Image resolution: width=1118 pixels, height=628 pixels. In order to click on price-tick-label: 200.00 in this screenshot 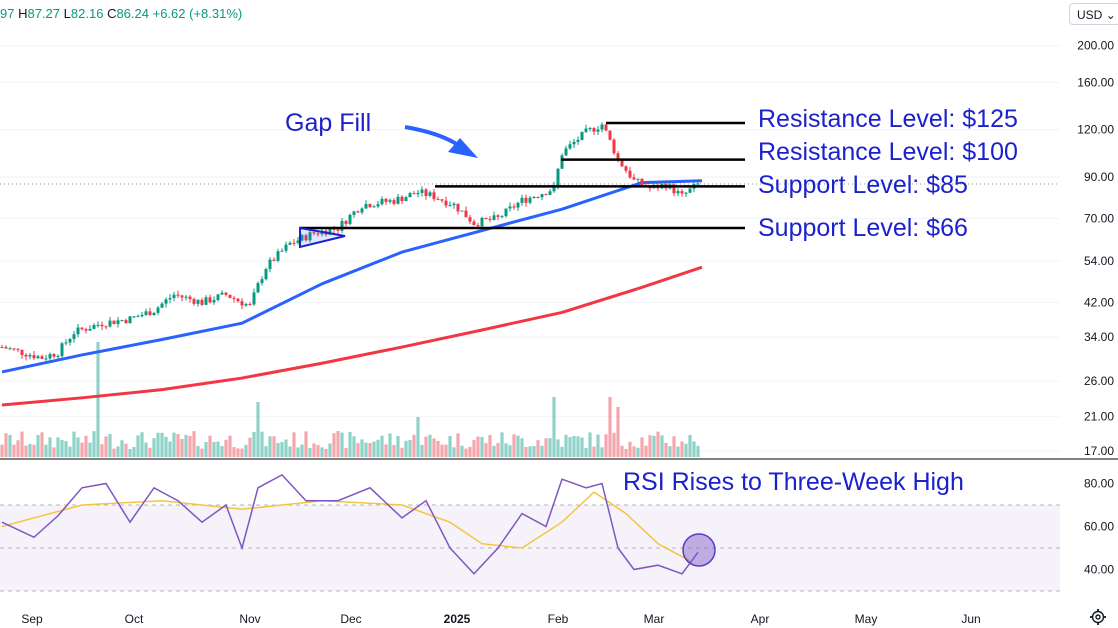, I will do `click(1095, 46)`.